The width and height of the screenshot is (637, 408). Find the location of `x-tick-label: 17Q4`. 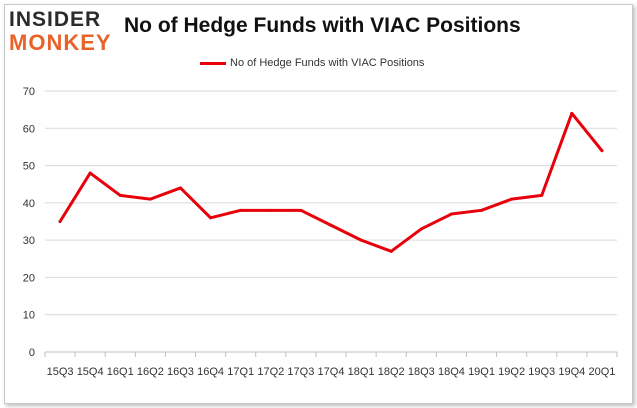

x-tick-label: 17Q4 is located at coordinates (331, 372).